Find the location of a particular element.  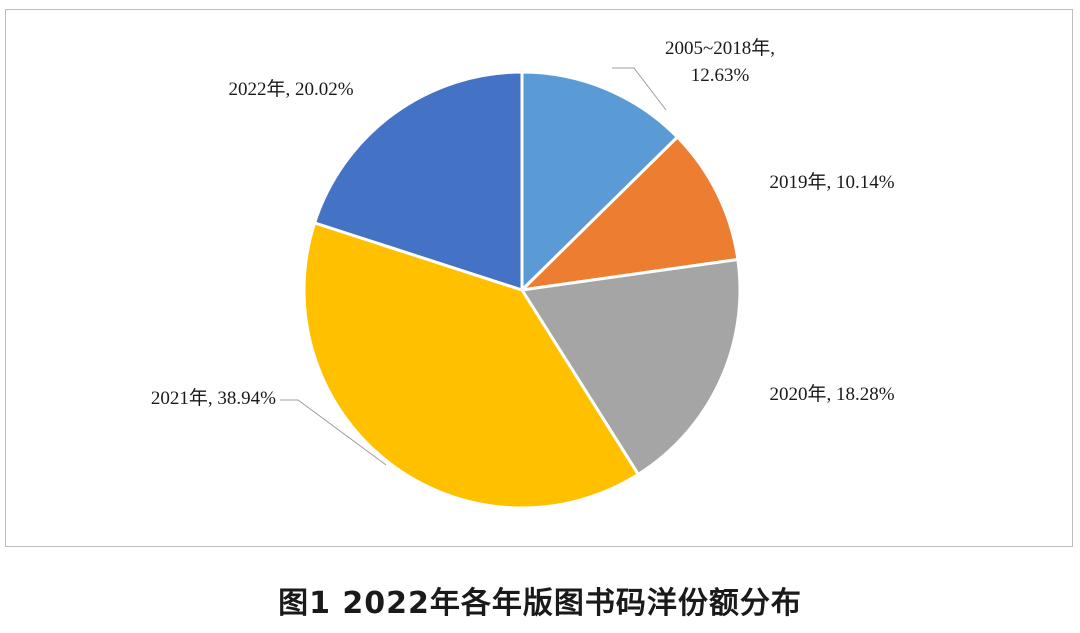

slice-label-line: 12.63% is located at coordinates (720, 75).